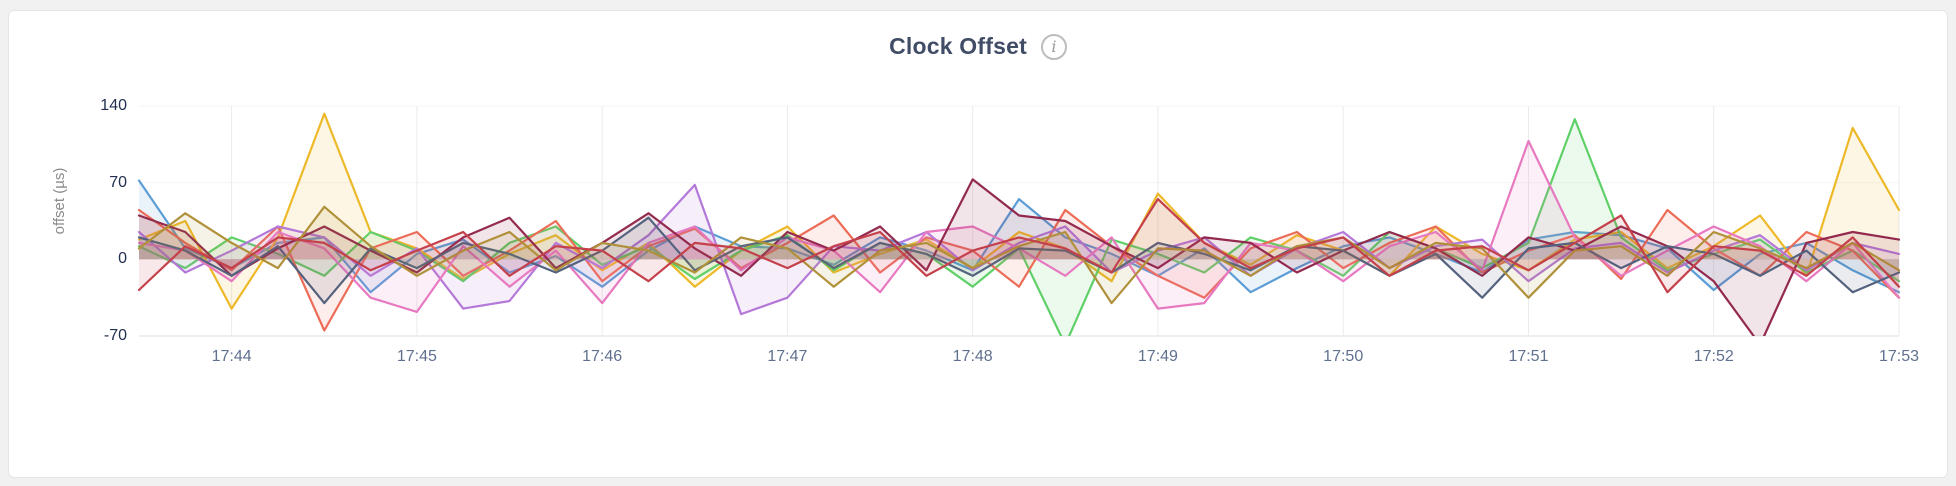 The width and height of the screenshot is (1956, 486). What do you see at coordinates (118, 182) in the screenshot?
I see `y-tick-label: 70` at bounding box center [118, 182].